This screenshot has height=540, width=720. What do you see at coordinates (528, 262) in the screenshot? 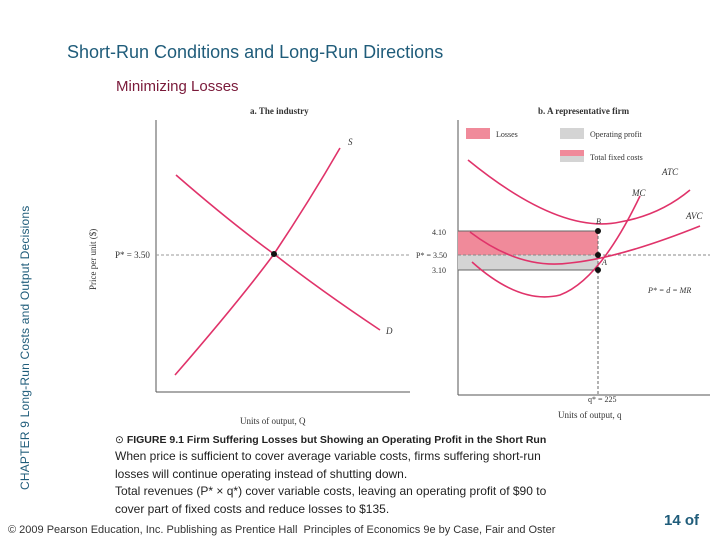
I see `operating-profit-area` at bounding box center [528, 262].